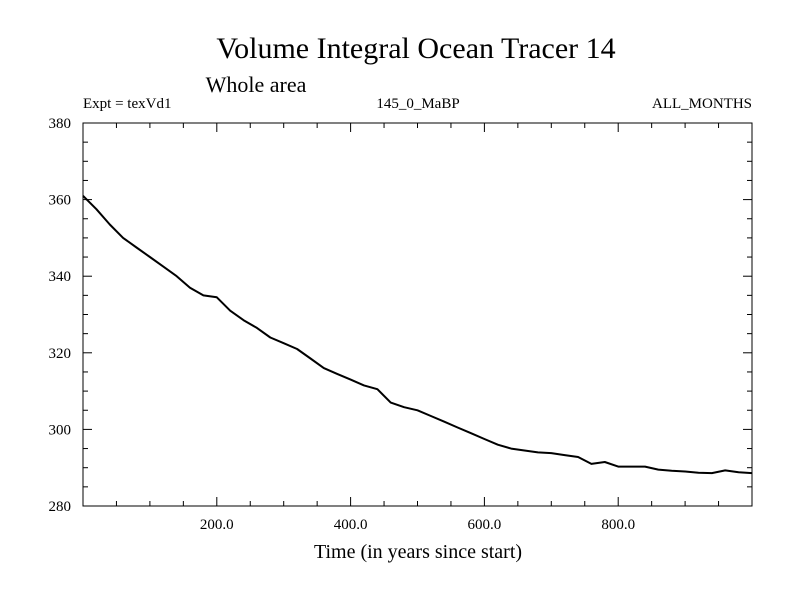  What do you see at coordinates (127, 104) in the screenshot?
I see `expt-label: Expt = texVd1` at bounding box center [127, 104].